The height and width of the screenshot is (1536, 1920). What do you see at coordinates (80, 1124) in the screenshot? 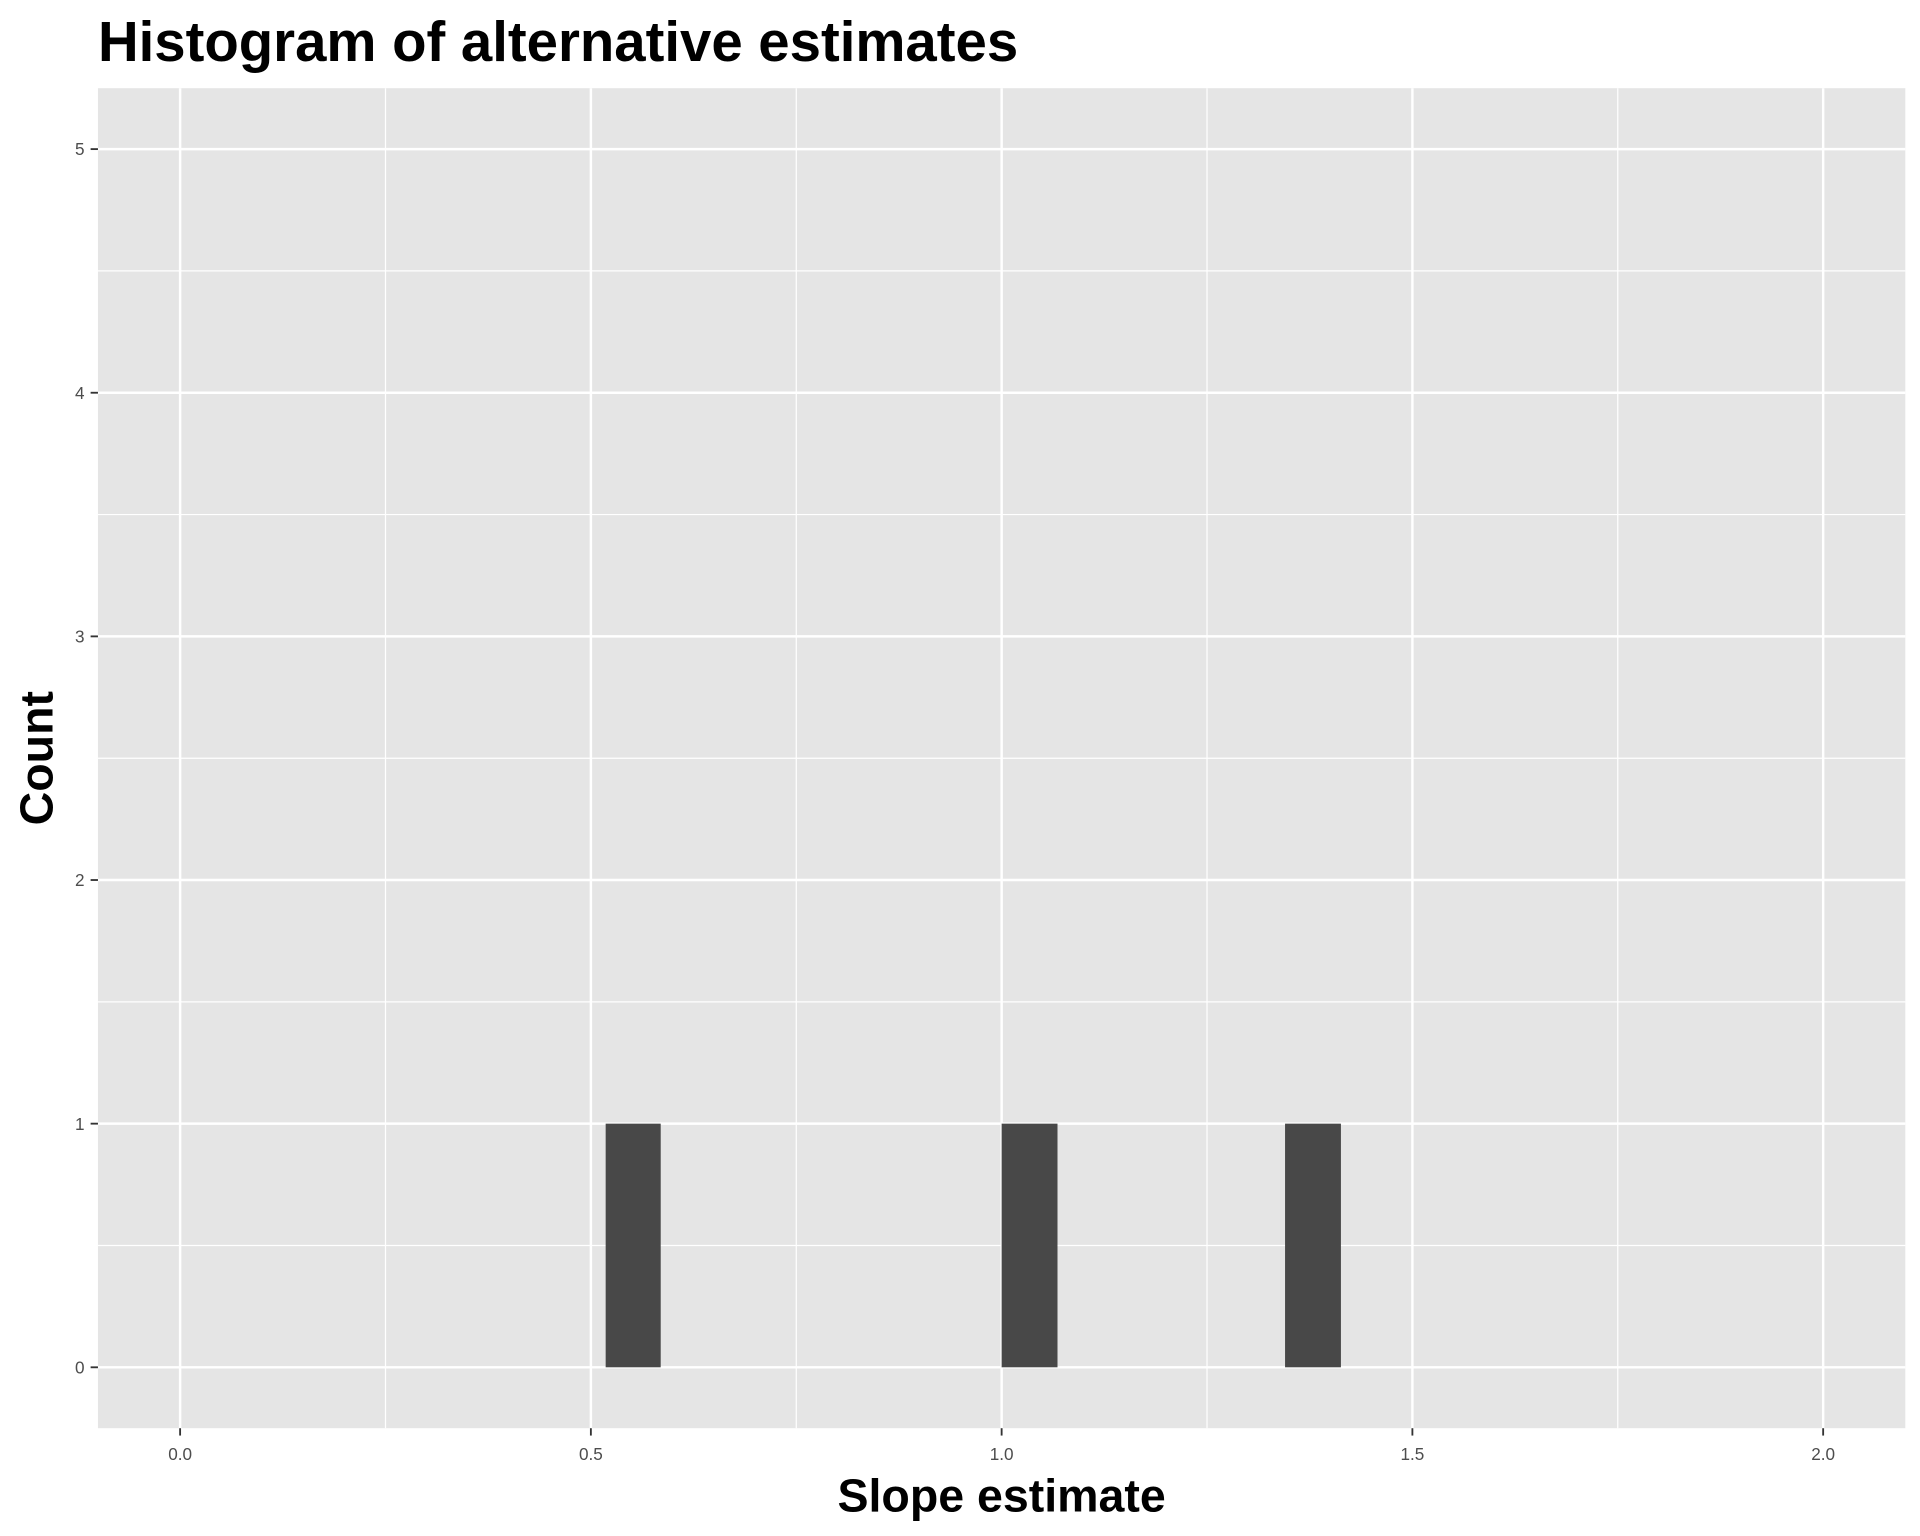
I see `y-tick-label: 1` at bounding box center [80, 1124].